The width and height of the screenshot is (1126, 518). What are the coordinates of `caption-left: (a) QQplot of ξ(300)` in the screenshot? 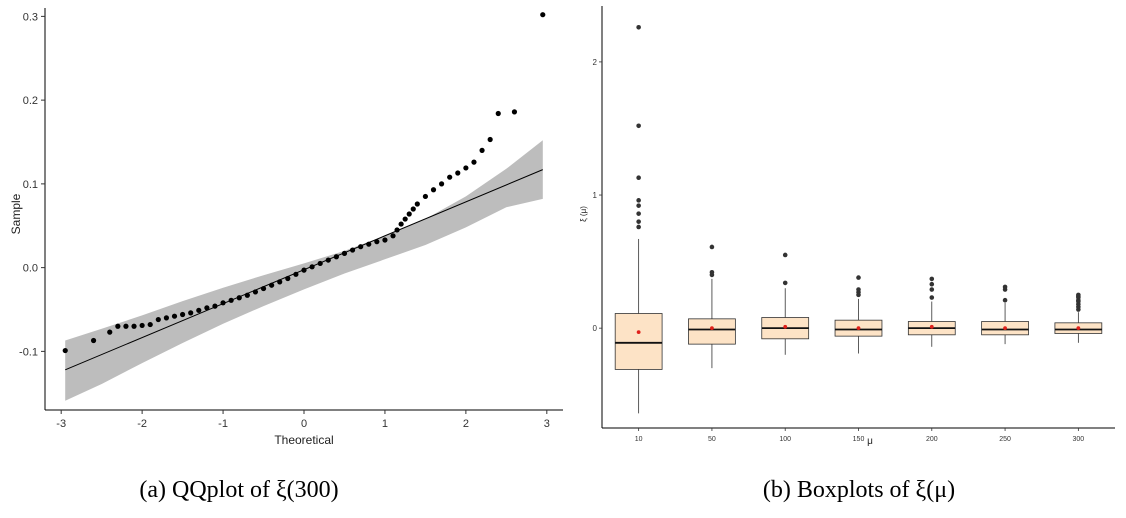 It's located at (238, 490).